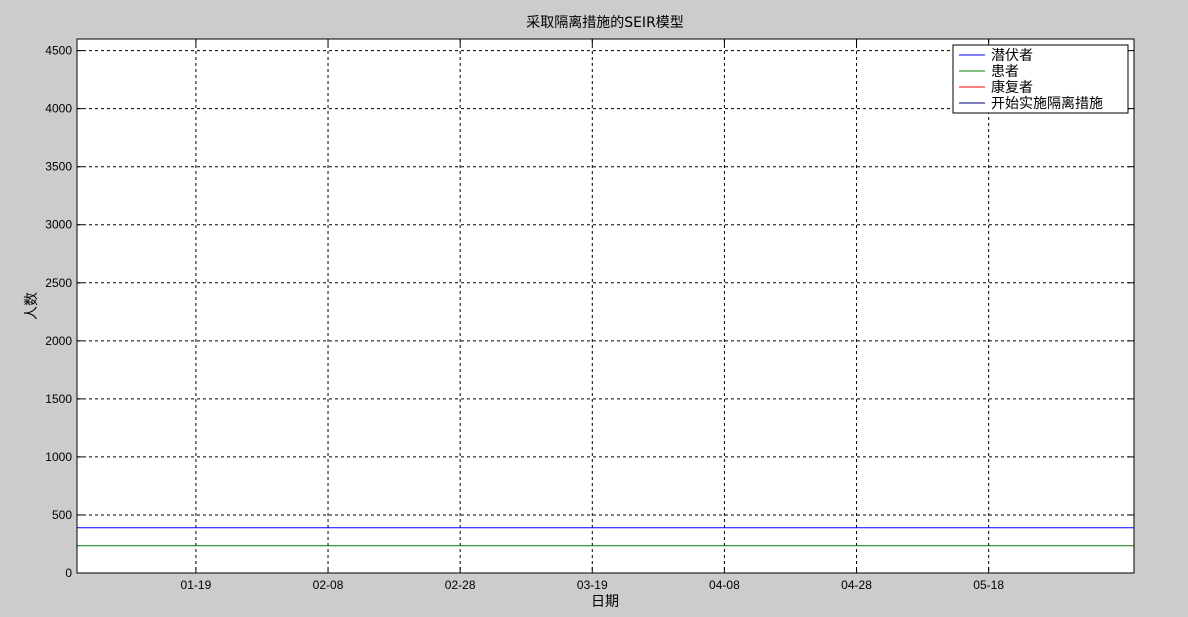 The width and height of the screenshot is (1188, 617). I want to click on y-tick-label: 2000, so click(58, 341).